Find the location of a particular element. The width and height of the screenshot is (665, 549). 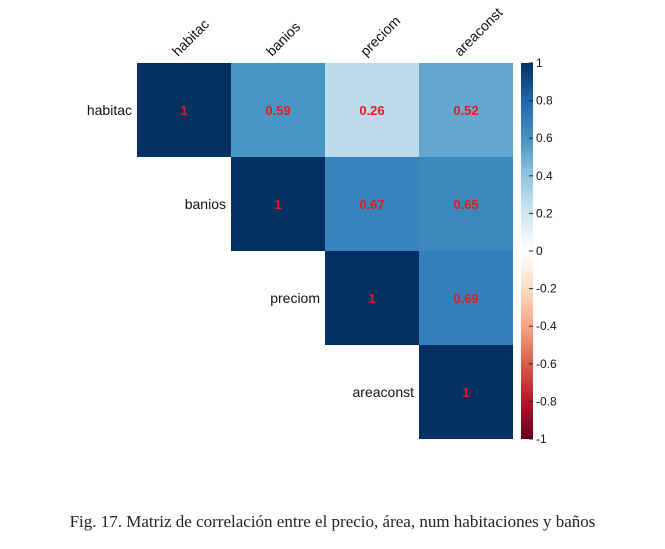

colorbar-tick-label: -0.6 is located at coordinates (546, 364).